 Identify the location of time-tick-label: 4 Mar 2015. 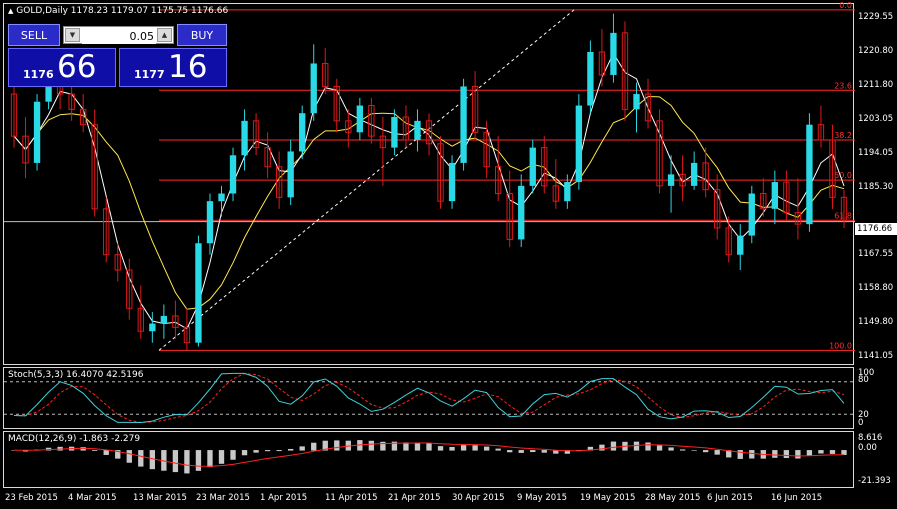
(92, 498).